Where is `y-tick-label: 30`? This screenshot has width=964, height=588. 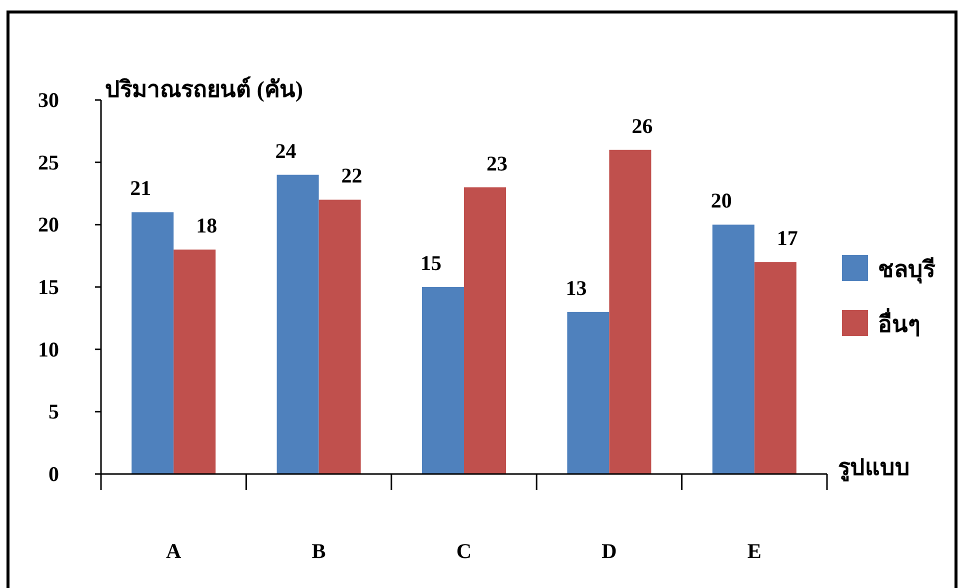 y-tick-label: 30 is located at coordinates (48, 100).